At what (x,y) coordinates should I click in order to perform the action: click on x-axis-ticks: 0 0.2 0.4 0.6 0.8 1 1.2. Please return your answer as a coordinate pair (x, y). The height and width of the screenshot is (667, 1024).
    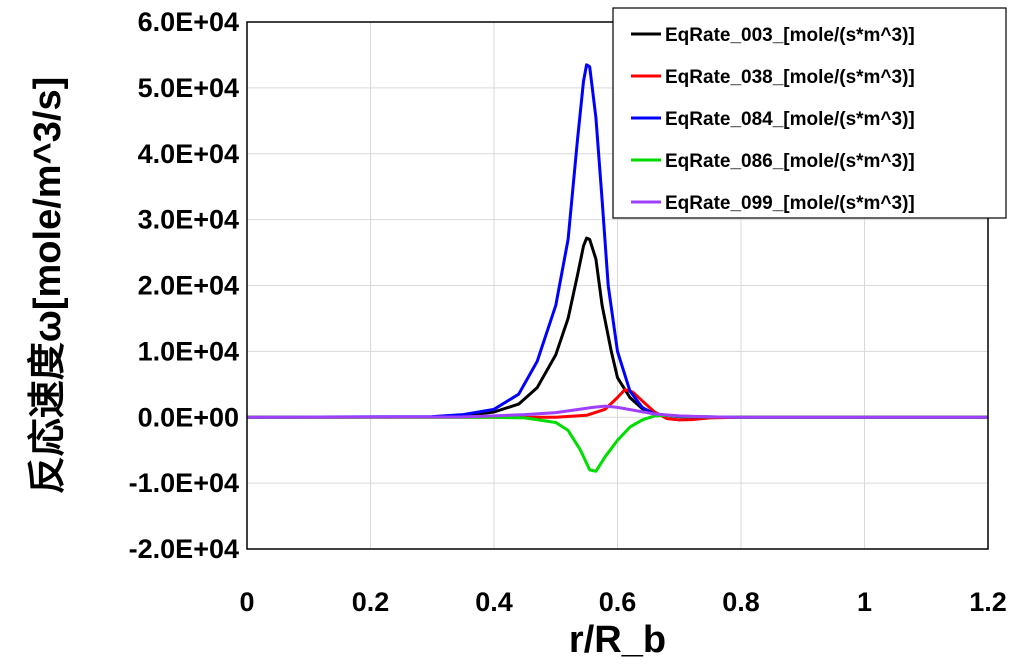
    Looking at the image, I should click on (622, 602).